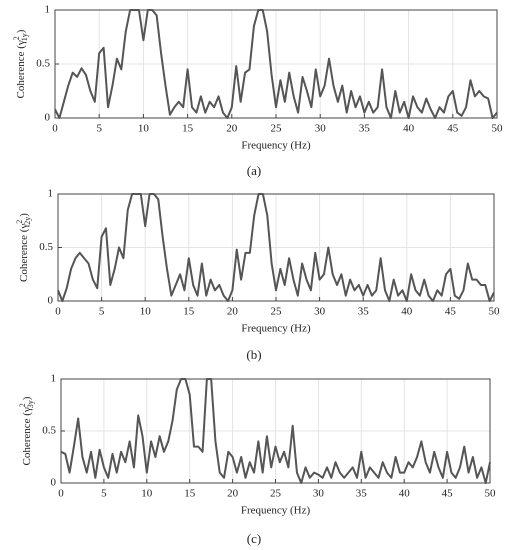 The image size is (508, 550). What do you see at coordinates (24, 37) in the screenshot?
I see `y-axis-label-sub: 1y` at bounding box center [24, 37].